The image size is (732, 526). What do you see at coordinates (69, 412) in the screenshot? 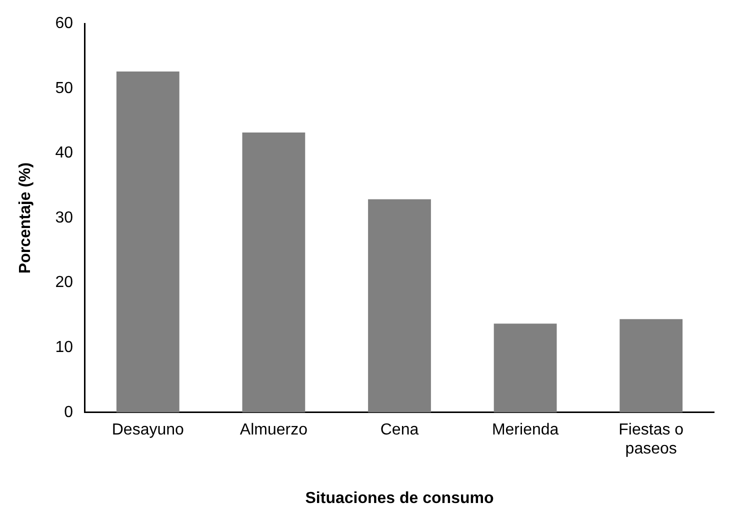
I see `y-tick-label: 0` at bounding box center [69, 412].